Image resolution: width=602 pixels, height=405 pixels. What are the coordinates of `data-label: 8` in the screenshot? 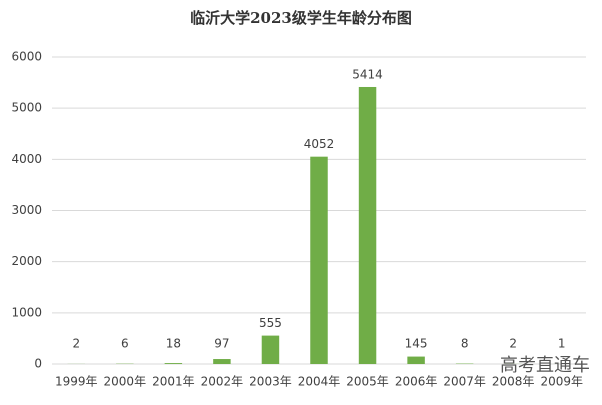 It's located at (465, 344).